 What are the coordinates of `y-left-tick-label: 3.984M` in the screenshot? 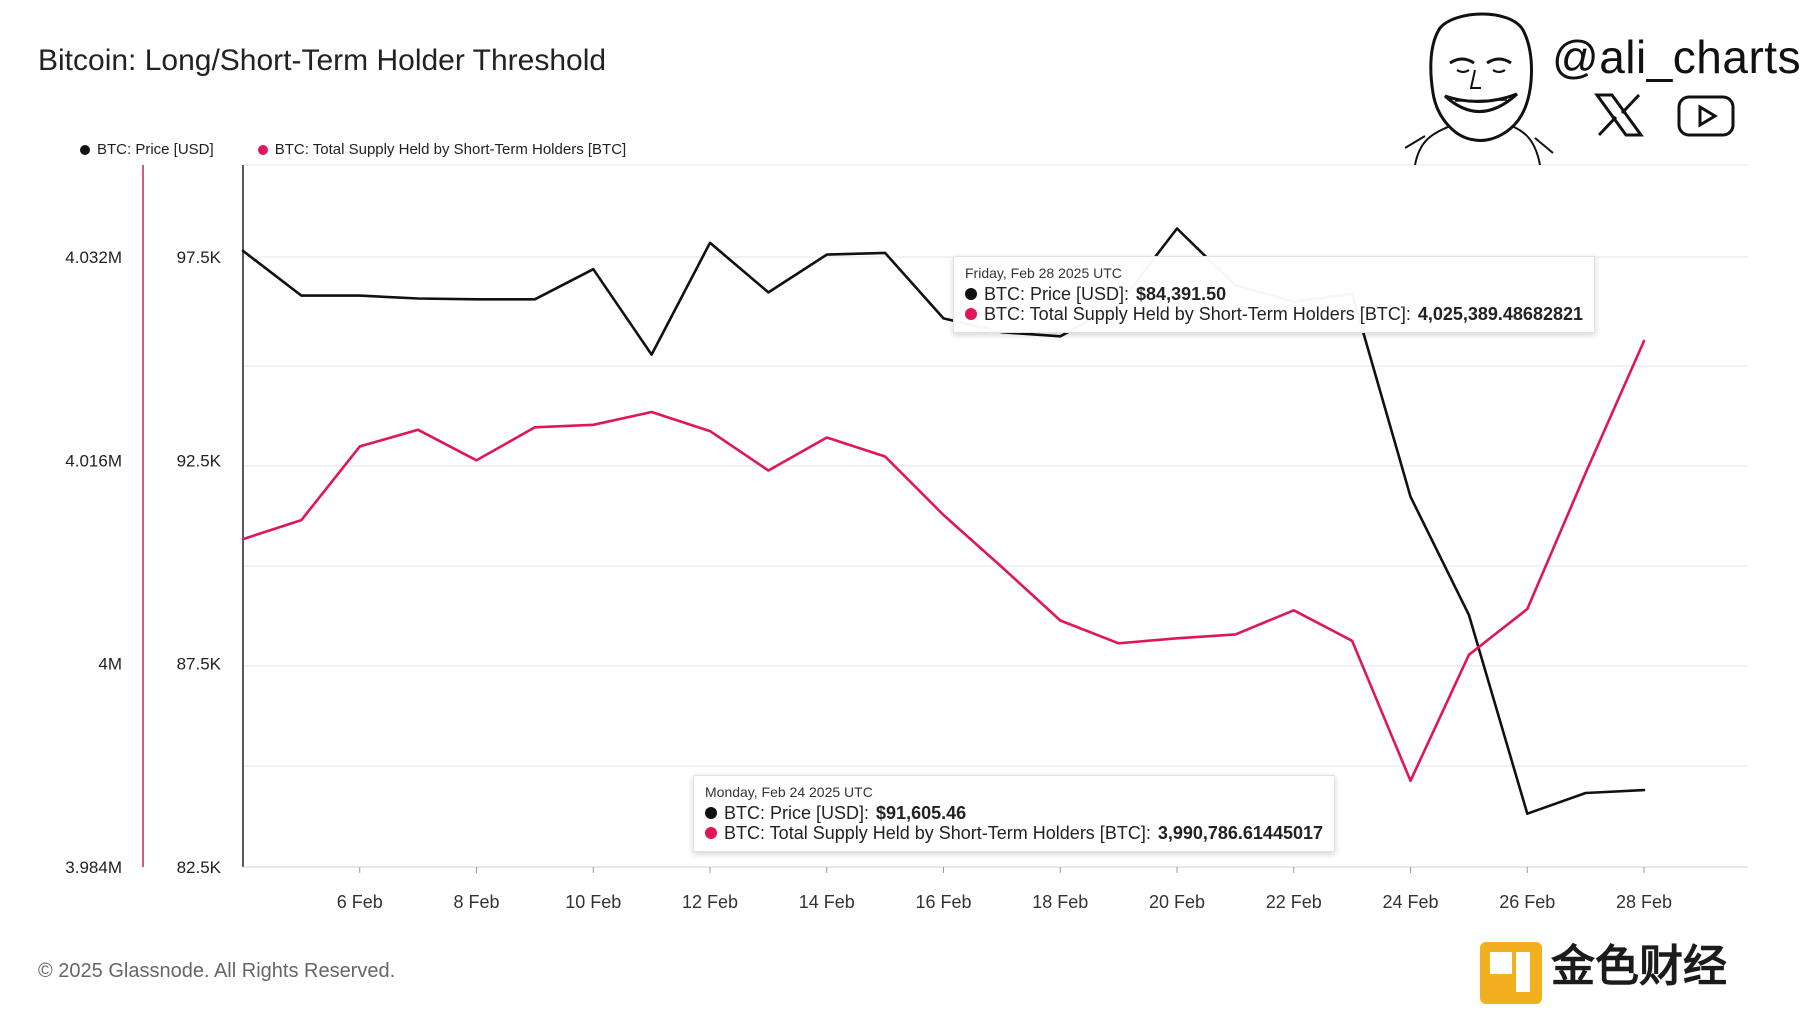 It's located at (93, 867).